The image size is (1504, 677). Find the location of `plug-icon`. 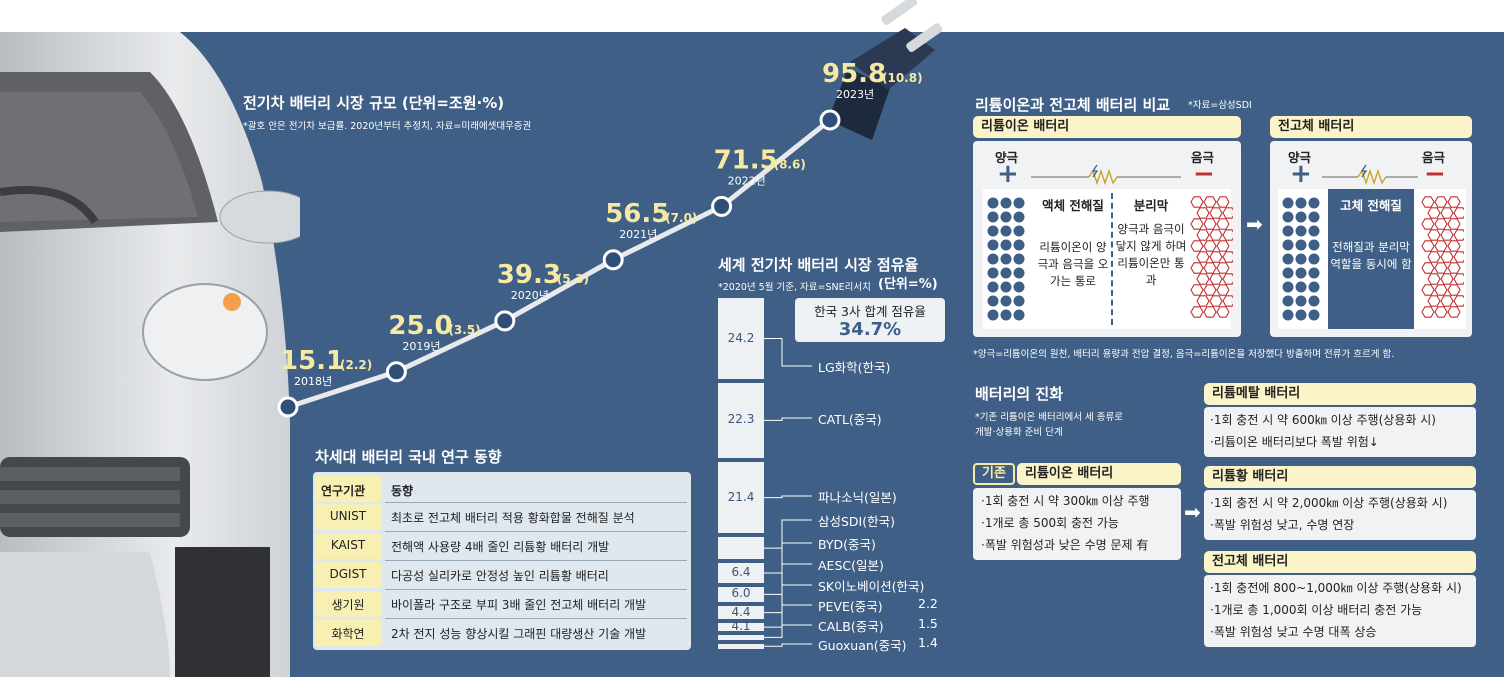

plug-icon is located at coordinates (885, 70).